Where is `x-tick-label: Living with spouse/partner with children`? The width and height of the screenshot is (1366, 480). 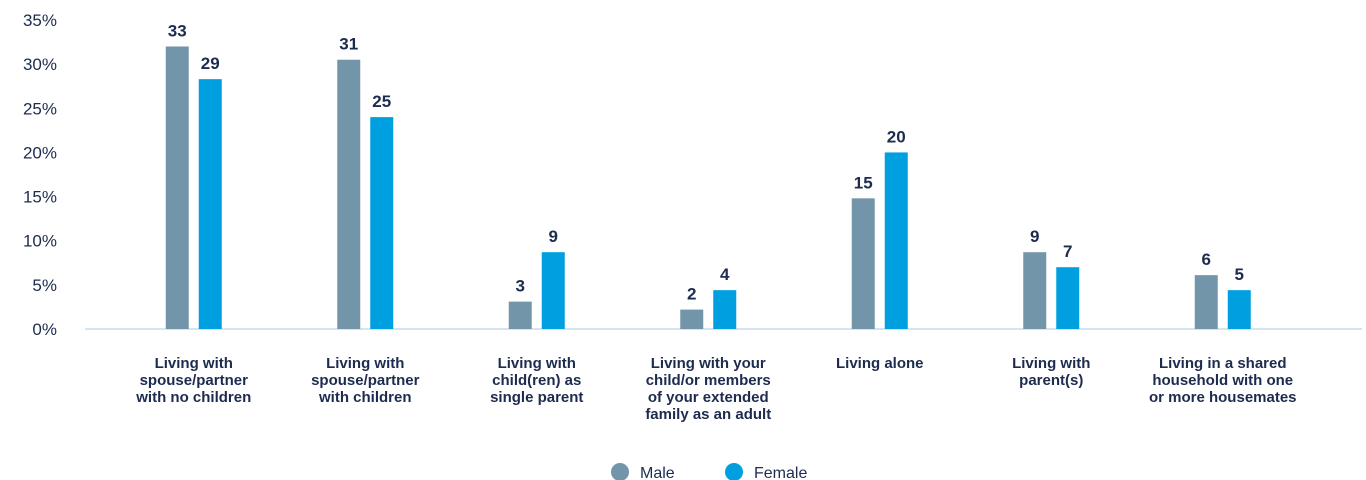 x-tick-label: Living with spouse/partner with children is located at coordinates (365, 380).